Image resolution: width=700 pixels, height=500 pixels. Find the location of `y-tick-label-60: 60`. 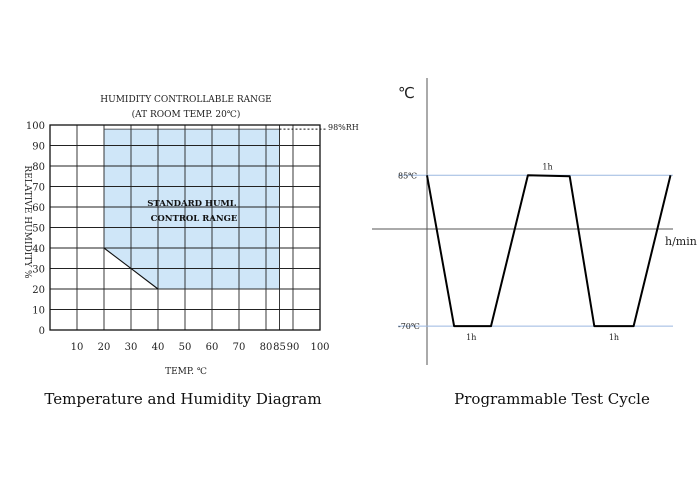

y-tick-label-60: 60 is located at coordinates (38, 208).